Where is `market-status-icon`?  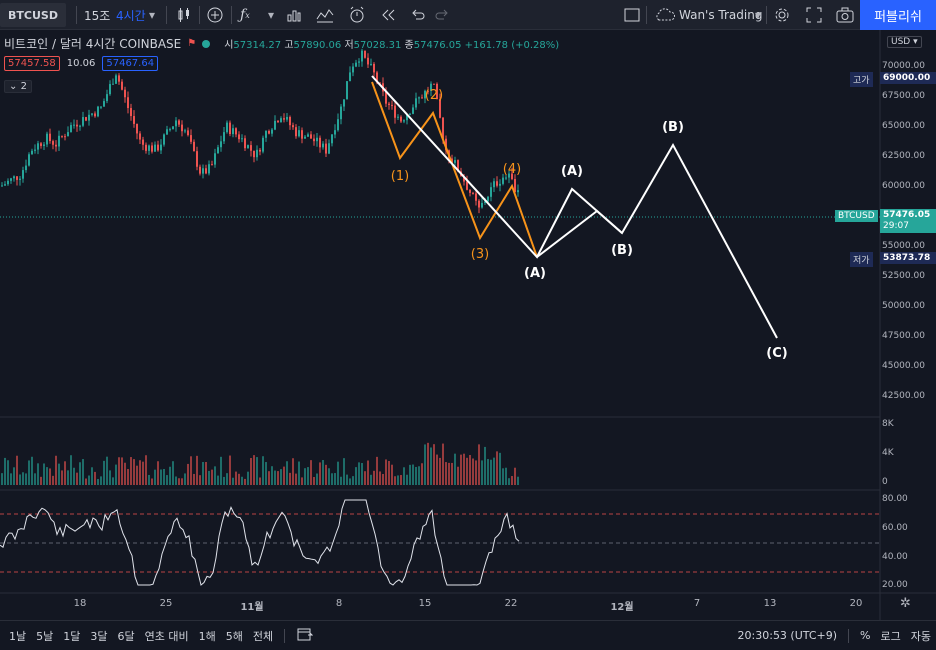 market-status-icon is located at coordinates (206, 43).